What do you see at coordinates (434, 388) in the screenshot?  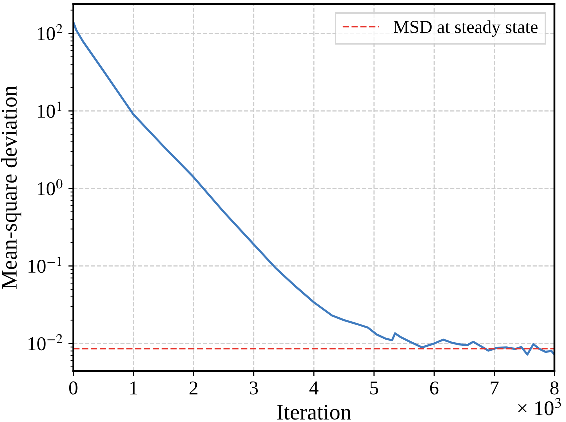 I see `x-tick-label: 6` at bounding box center [434, 388].